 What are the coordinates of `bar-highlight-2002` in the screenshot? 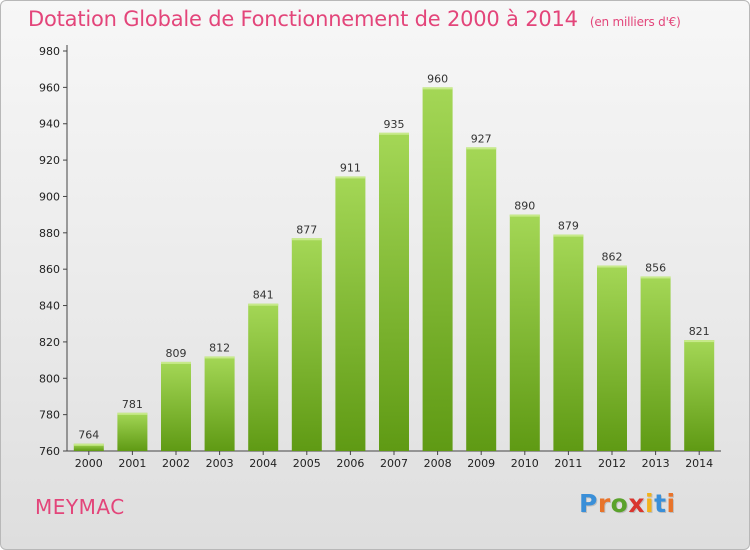 It's located at (176, 362).